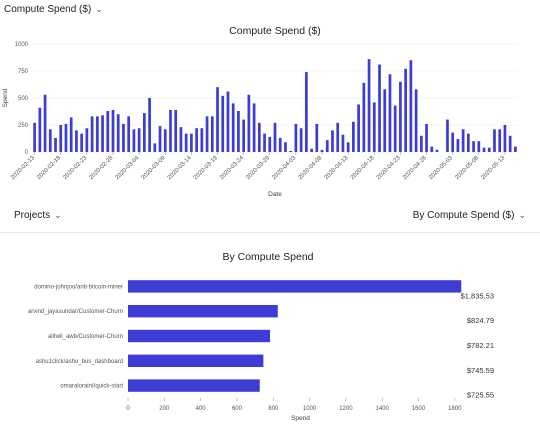 The image size is (540, 426). What do you see at coordinates (32, 215) in the screenshot?
I see `projects-dropdown-label: Projects` at bounding box center [32, 215].